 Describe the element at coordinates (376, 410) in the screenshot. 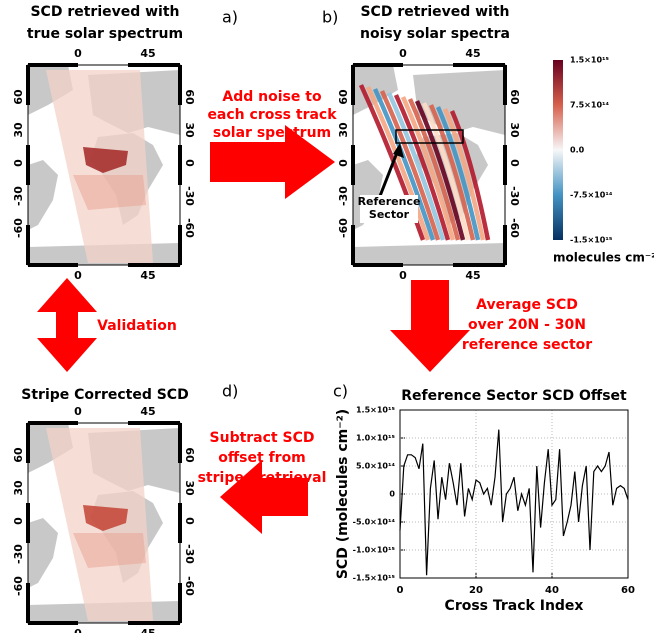

I see `y-tick-label: 1.5×10¹⁵` at that location.